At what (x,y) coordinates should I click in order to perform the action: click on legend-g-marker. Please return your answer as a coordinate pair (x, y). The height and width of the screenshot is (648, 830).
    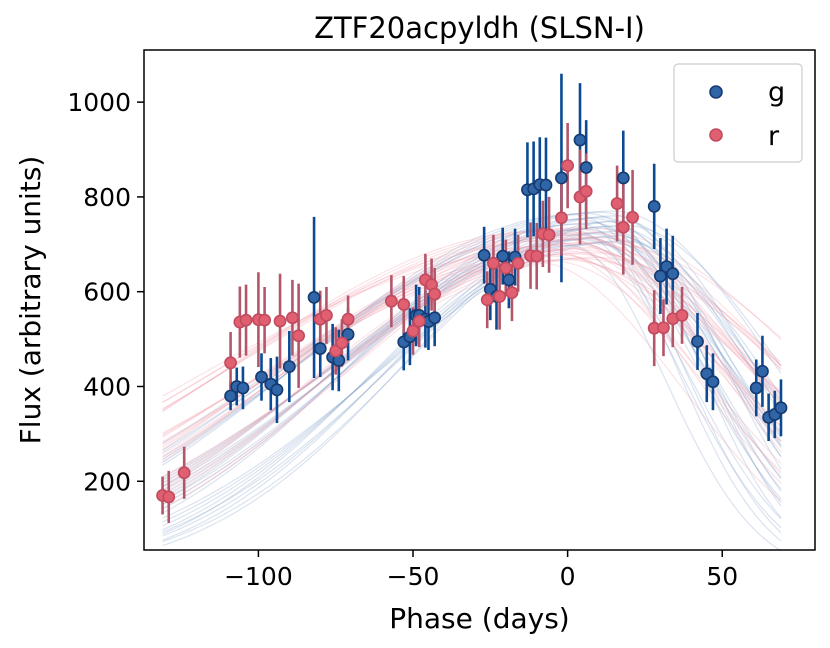
    Looking at the image, I should click on (716, 92).